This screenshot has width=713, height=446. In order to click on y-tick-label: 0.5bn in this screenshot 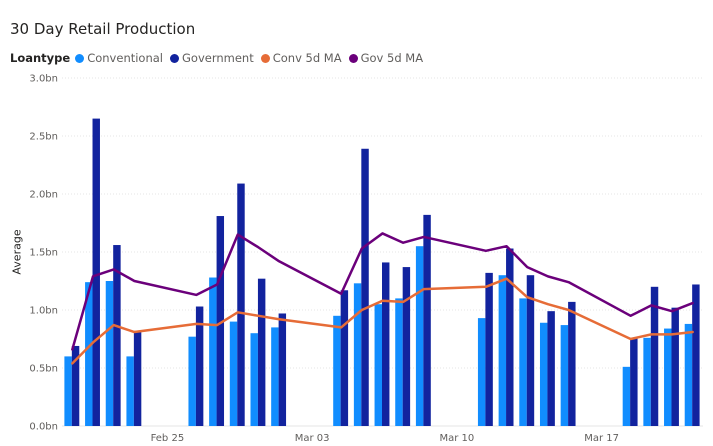, I will do `click(43, 369)`.